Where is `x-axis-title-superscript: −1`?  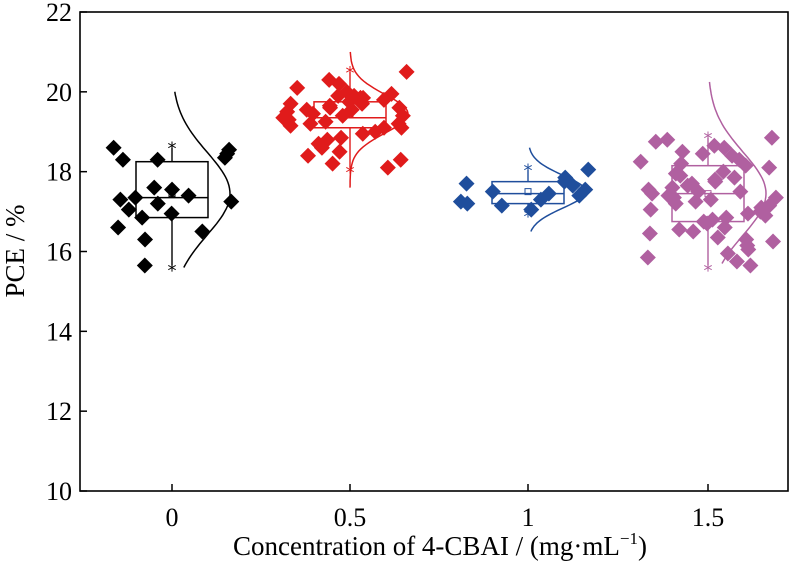
x-axis-title-superscript: −1 is located at coordinates (629, 538).